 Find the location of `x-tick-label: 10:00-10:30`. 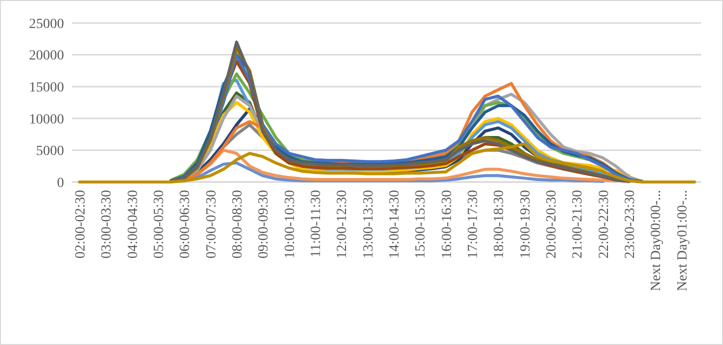

x-tick-label: 10:00-10:30 is located at coordinates (290, 224).